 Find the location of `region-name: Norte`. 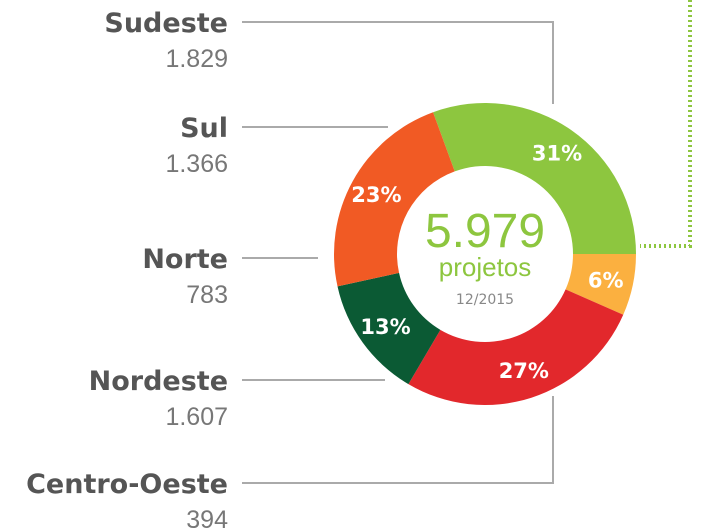

region-name: Norte is located at coordinates (185, 259).